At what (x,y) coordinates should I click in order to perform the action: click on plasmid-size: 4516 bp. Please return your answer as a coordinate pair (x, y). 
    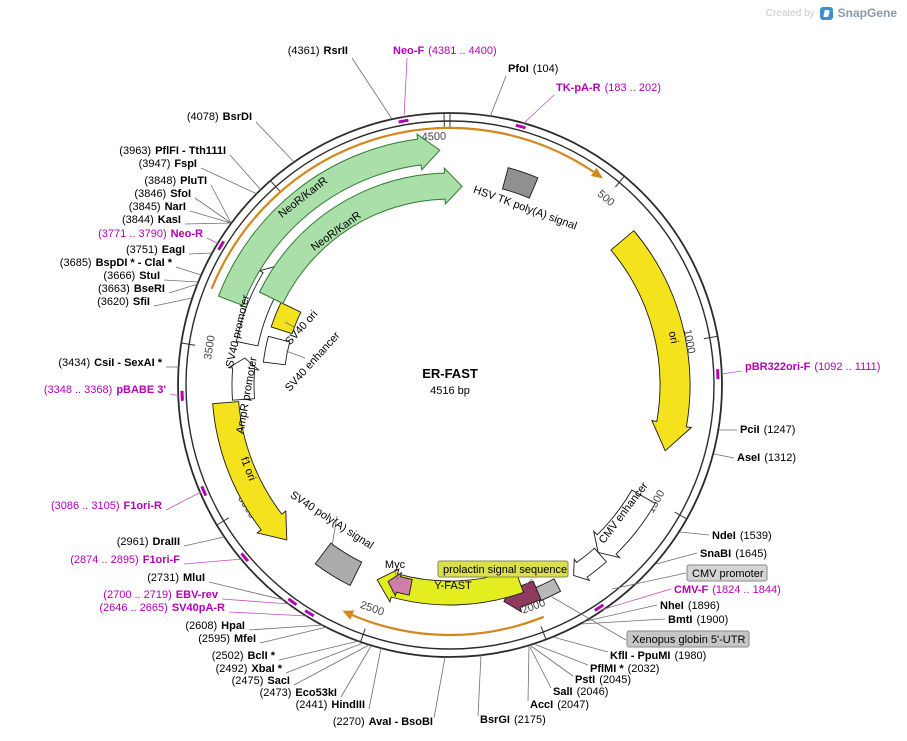
    Looking at the image, I should click on (450, 391).